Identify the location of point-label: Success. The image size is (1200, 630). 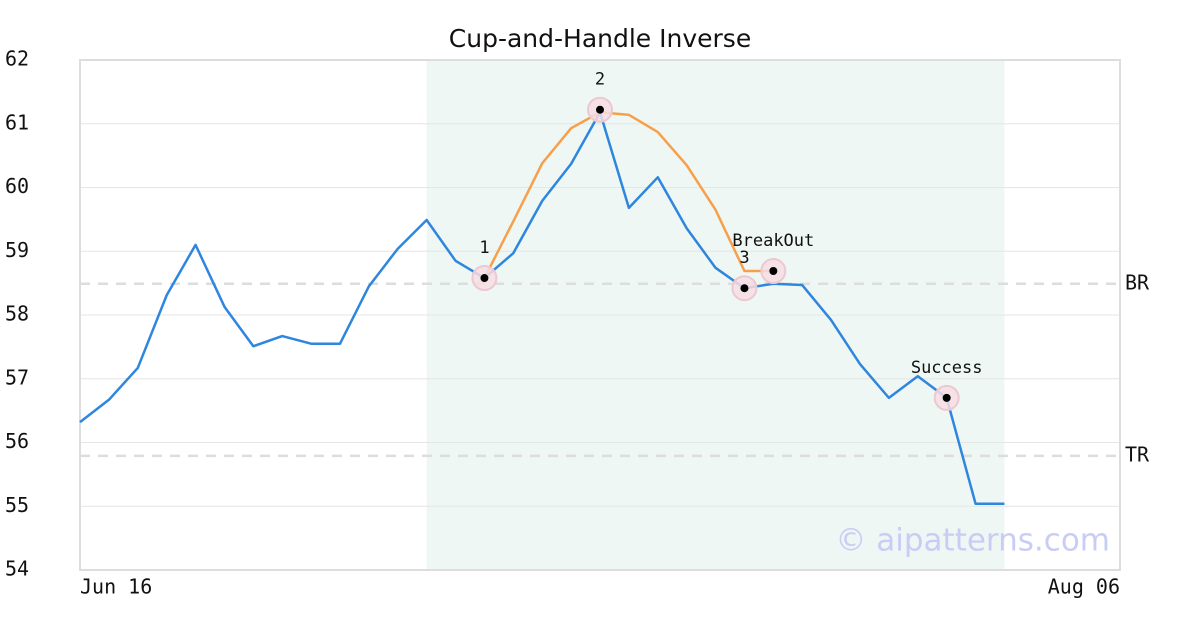
(947, 368).